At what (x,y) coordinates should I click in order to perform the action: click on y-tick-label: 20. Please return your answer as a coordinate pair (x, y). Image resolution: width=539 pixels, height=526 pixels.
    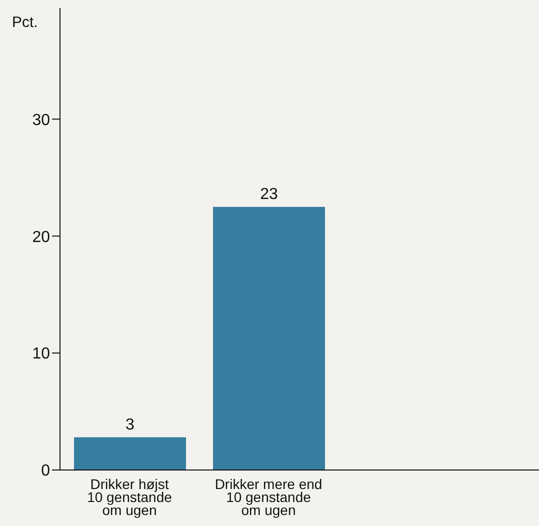
    Looking at the image, I should click on (41, 237).